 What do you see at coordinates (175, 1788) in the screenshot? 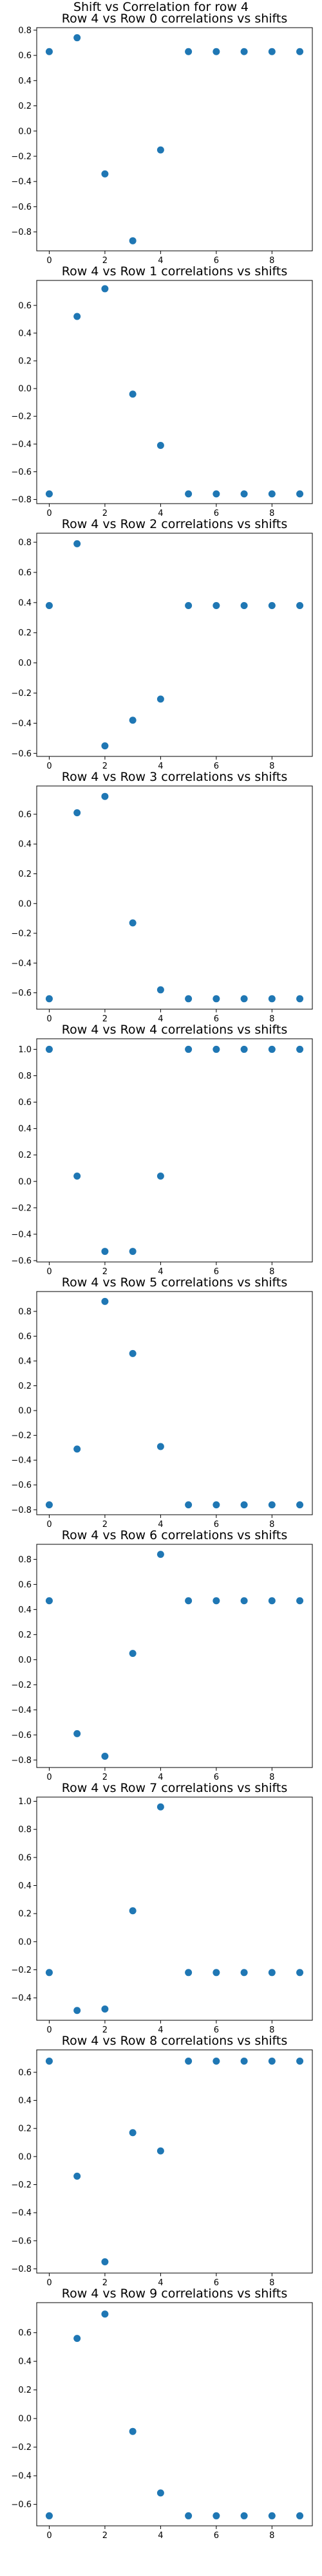
I see `chart-title: Row 4 vs Row 7 correlations vs shifts` at bounding box center [175, 1788].